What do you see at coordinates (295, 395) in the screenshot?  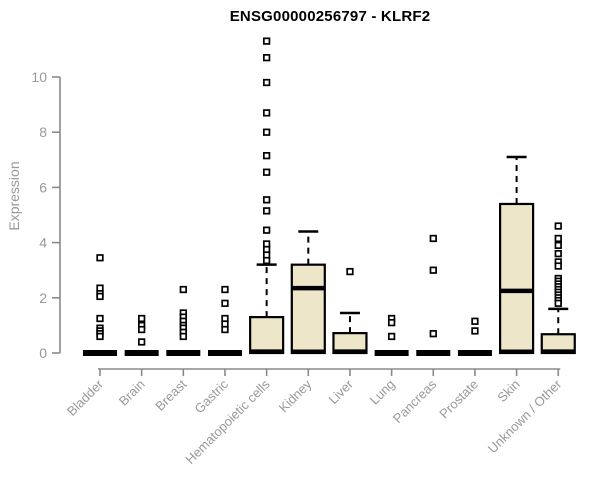 I see `x-tick-label: Kidney` at bounding box center [295, 395].